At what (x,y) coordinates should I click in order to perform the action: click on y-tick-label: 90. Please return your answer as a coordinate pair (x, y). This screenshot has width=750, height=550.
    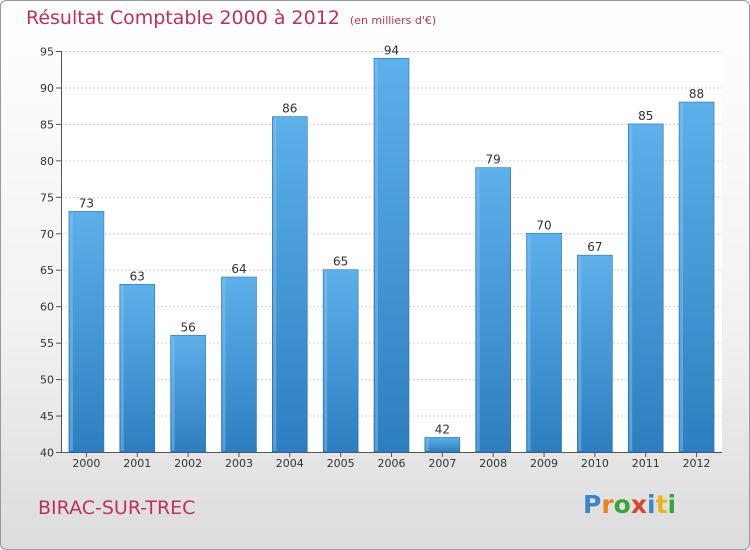
    Looking at the image, I should click on (47, 88).